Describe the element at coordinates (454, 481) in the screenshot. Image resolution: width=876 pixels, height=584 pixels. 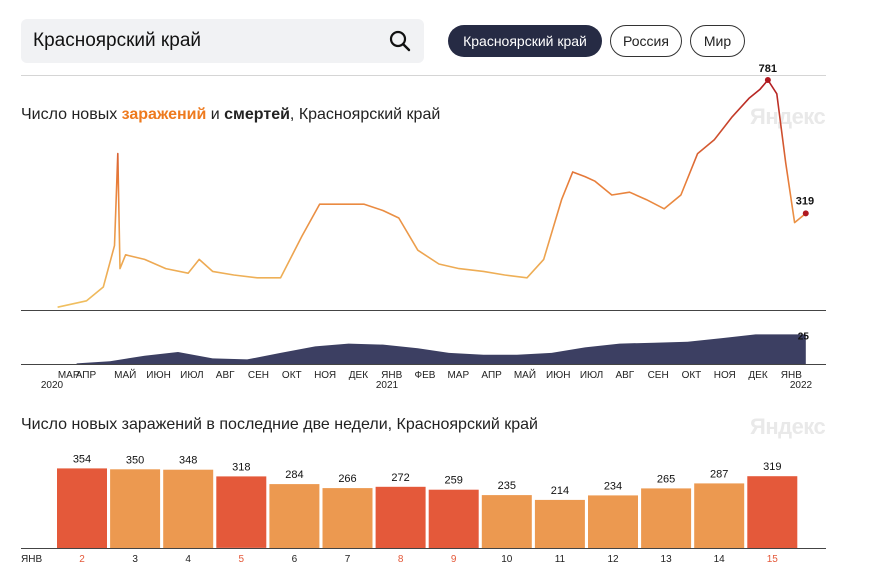
I see `bar-value-9: 259` at that location.